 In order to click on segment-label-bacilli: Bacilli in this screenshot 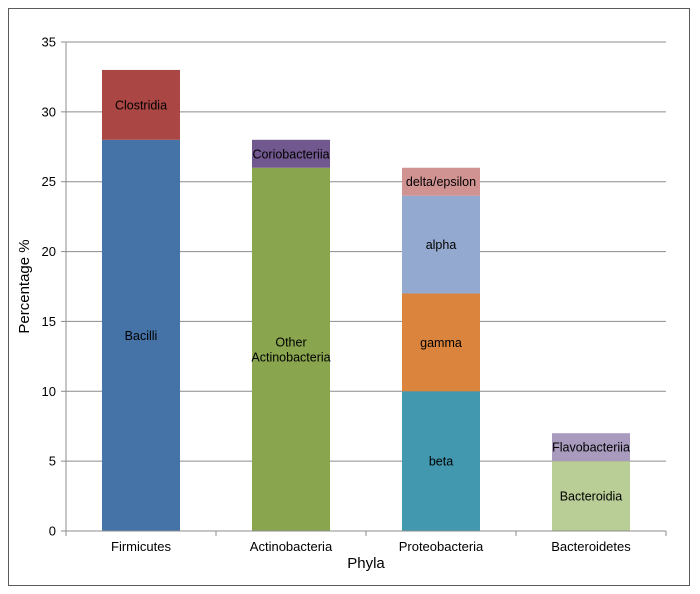, I will do `click(141, 336)`.